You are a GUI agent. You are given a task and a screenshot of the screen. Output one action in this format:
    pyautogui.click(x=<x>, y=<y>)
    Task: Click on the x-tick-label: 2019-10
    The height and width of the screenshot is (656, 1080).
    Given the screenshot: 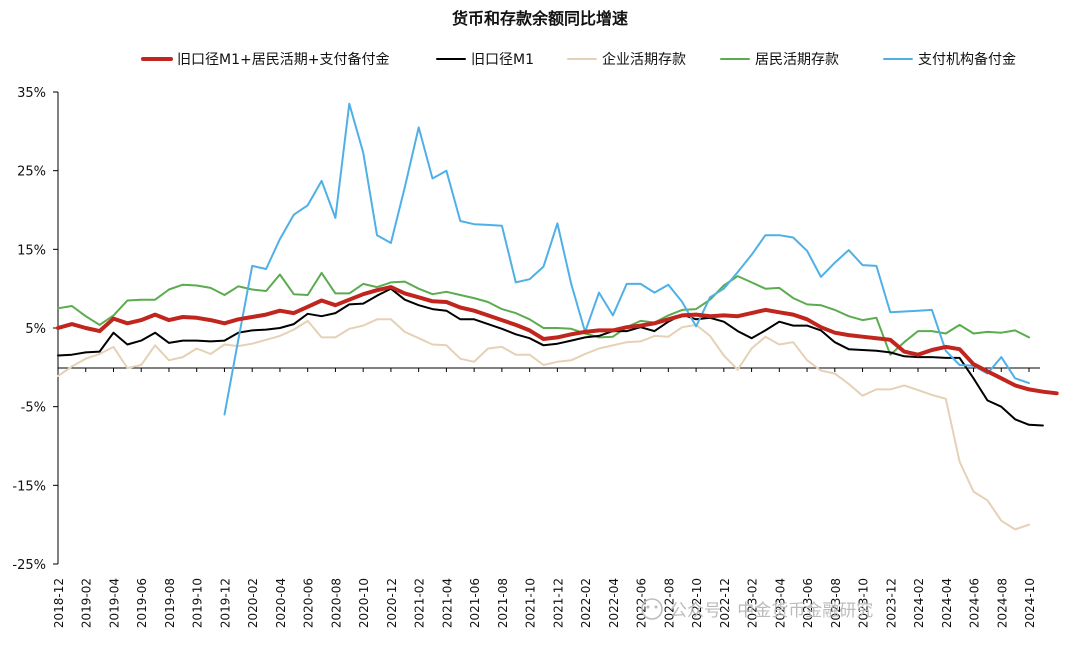 What is the action you would take?
    pyautogui.click(x=198, y=603)
    